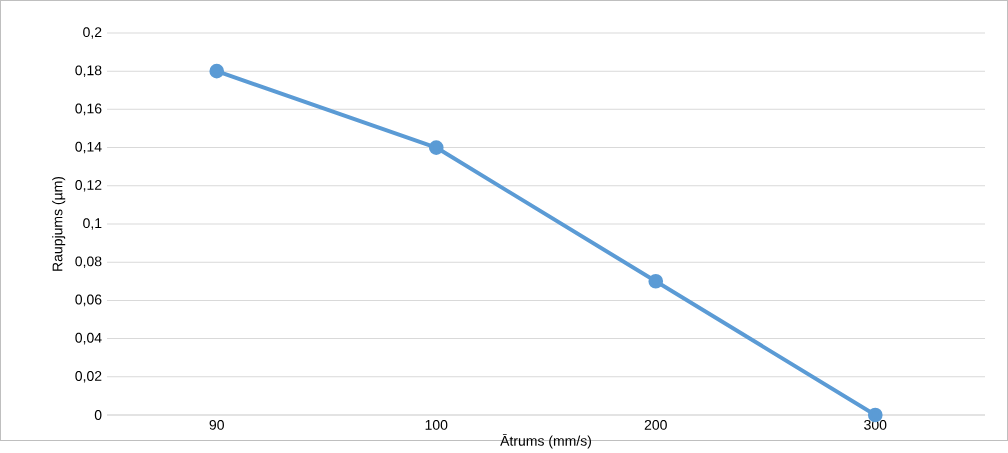  I want to click on y-tick-label: 0,06, so click(88, 300).